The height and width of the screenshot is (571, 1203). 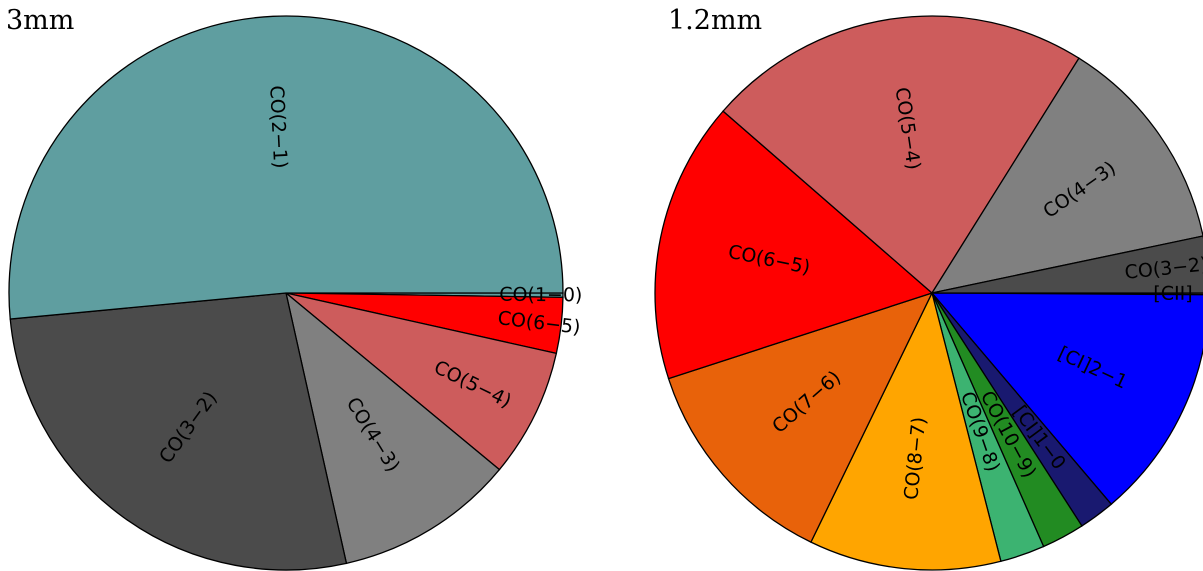 I want to click on pie-title-1.2mm: 1.2mm, so click(x=715, y=20).